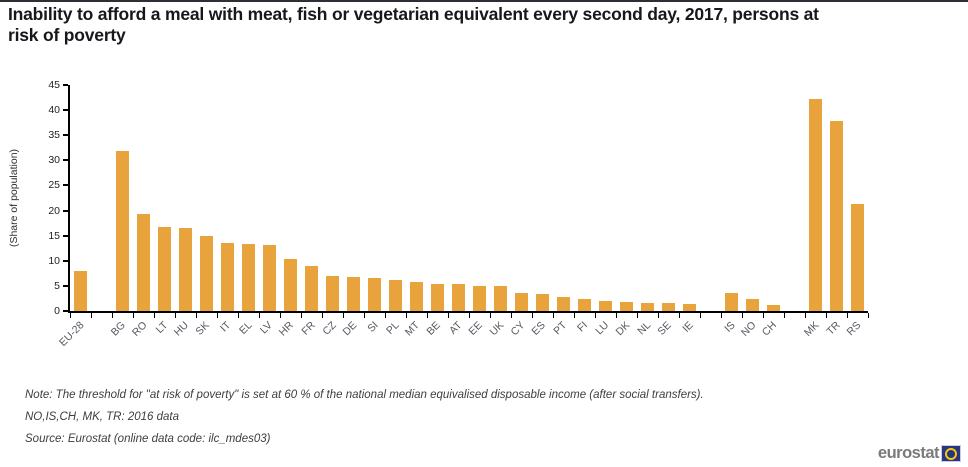  I want to click on x-label-NO: NO, so click(748, 329).